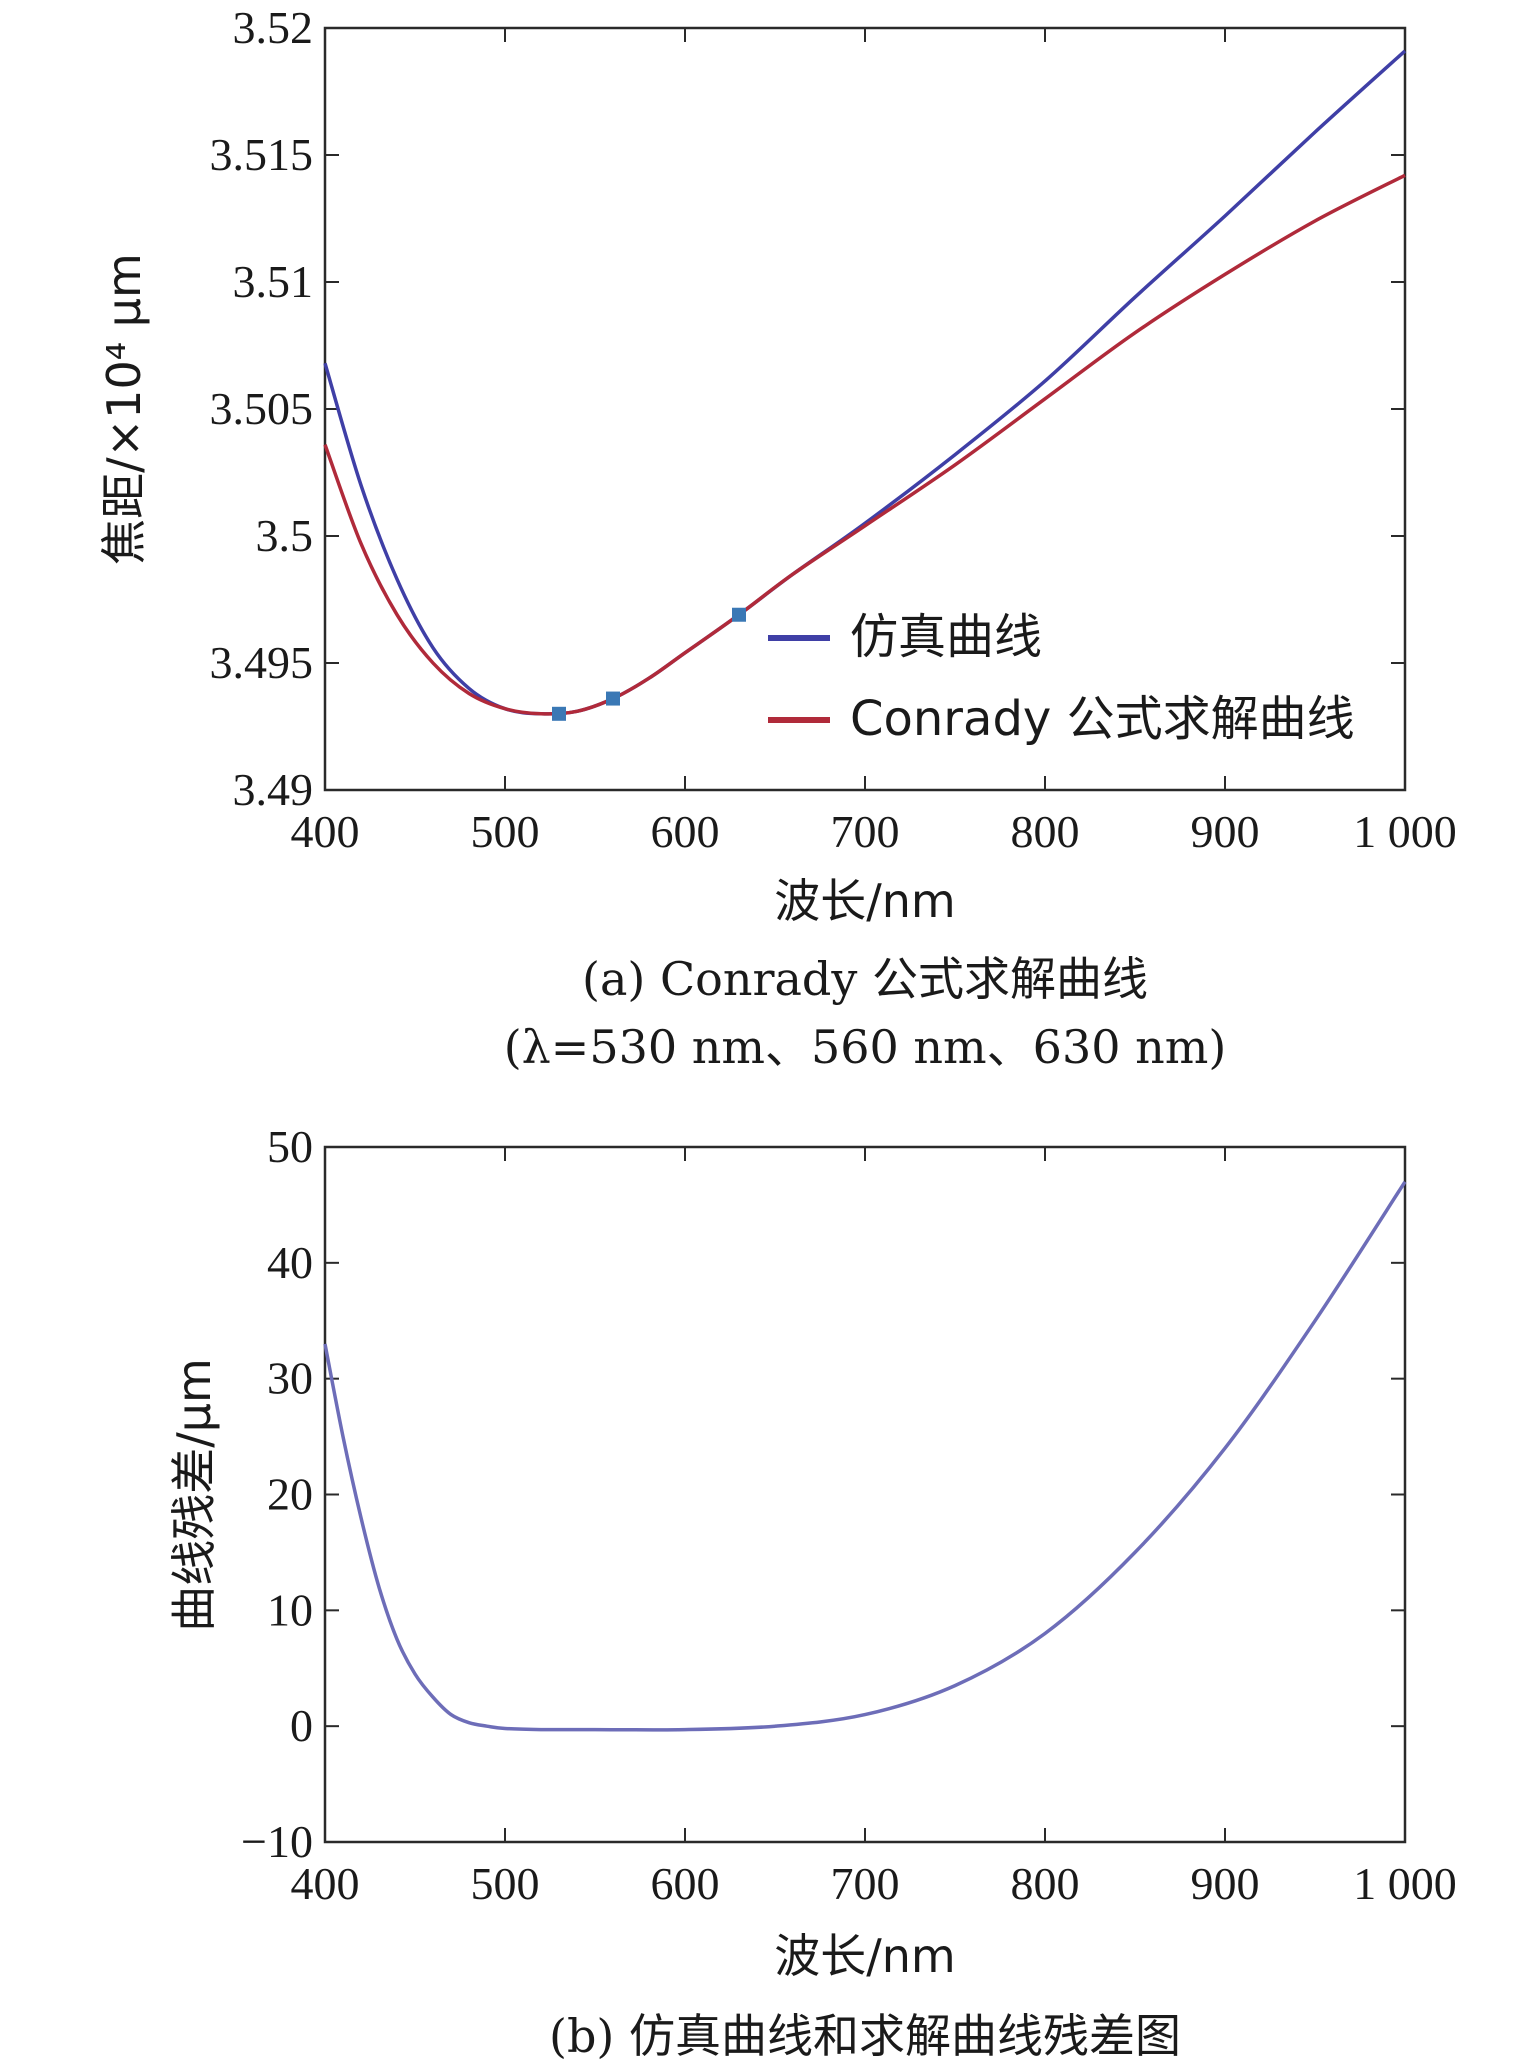 The height and width of the screenshot is (2071, 1535). Describe the element at coordinates (649, 664) in the screenshot. I see `markers-a` at that location.